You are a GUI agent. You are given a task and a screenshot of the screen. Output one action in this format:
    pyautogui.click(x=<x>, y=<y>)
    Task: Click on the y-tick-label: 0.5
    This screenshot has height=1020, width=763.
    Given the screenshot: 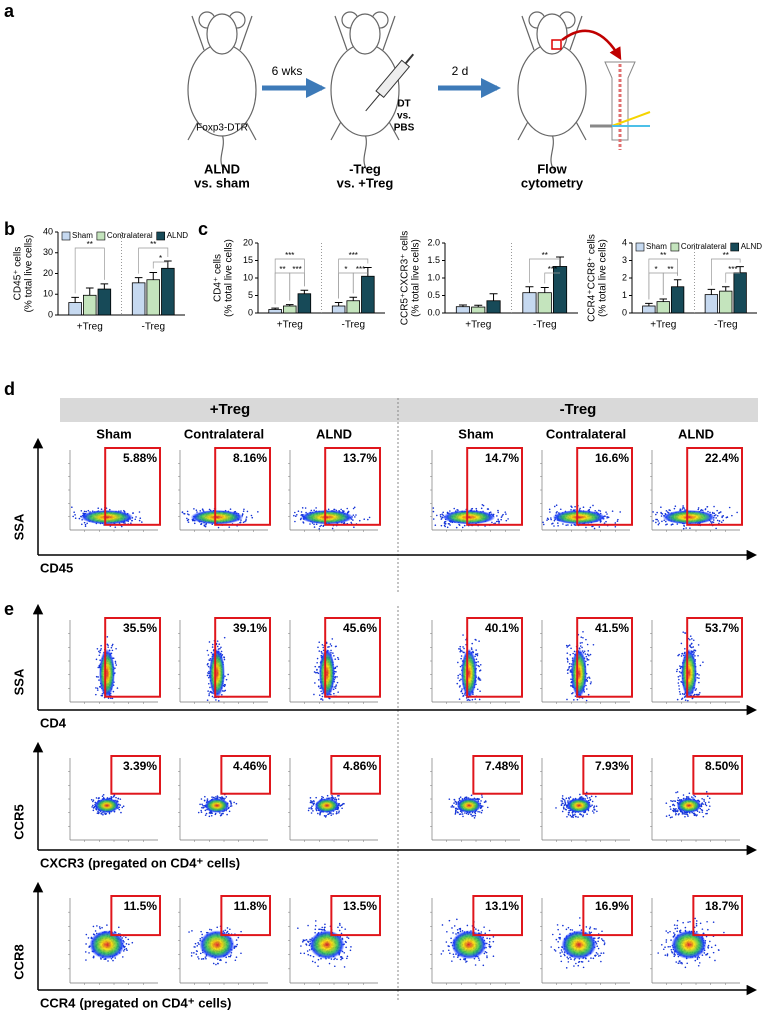 What is the action you would take?
    pyautogui.click(x=433, y=295)
    